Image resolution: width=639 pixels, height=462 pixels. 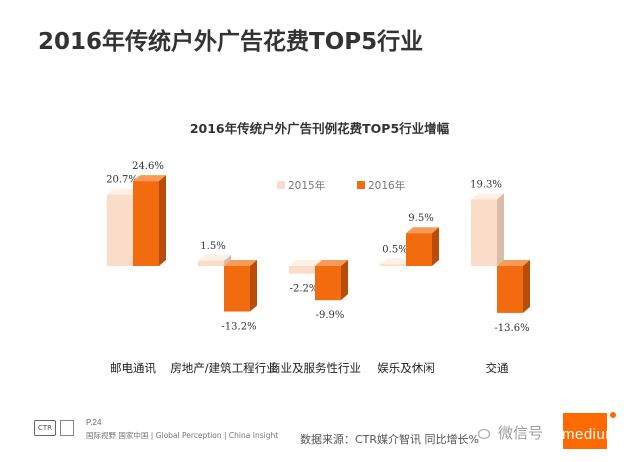 I want to click on legend-label: 2016年, so click(x=386, y=185).